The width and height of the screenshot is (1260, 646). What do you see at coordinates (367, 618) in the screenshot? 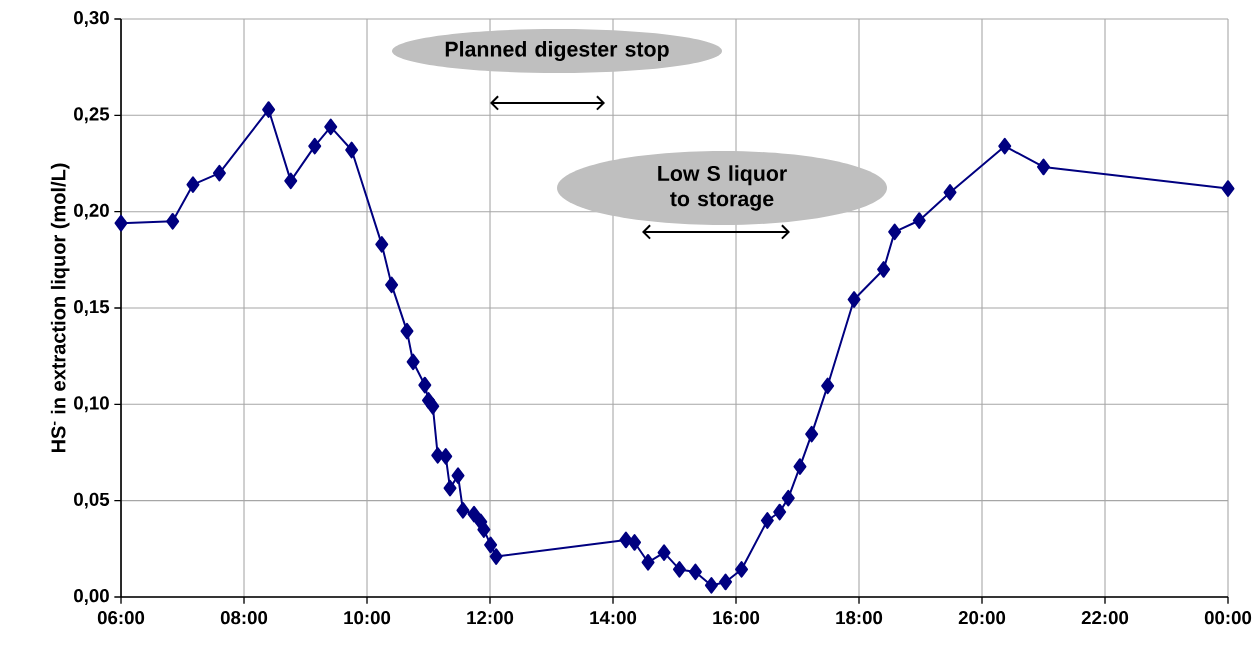
I see `x-tick-label: 10:00` at bounding box center [367, 618].